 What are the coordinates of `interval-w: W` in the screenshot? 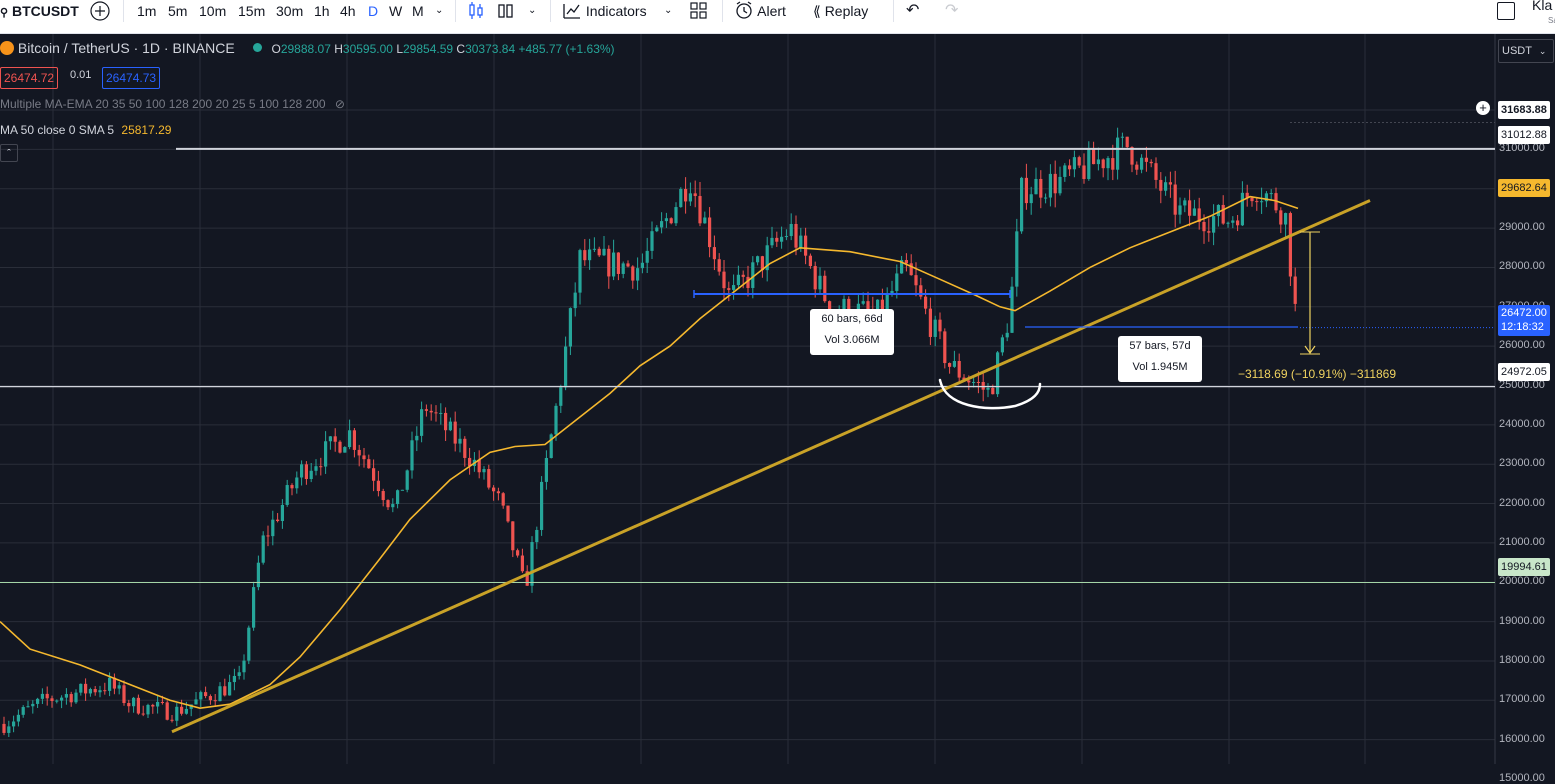 It's located at (396, 11).